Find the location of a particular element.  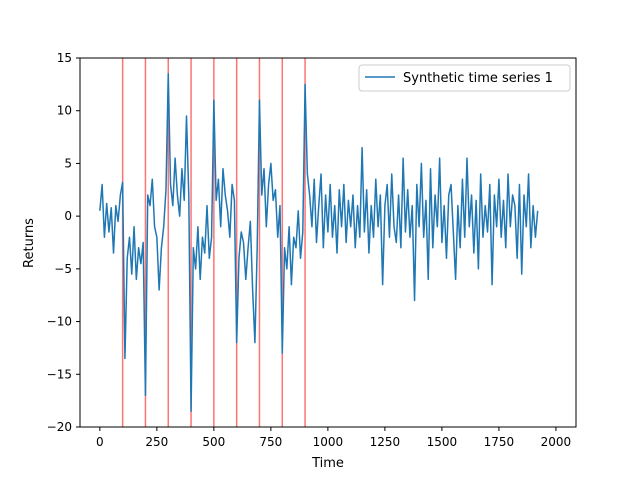

x-tick-label: 1000 is located at coordinates (328, 442).